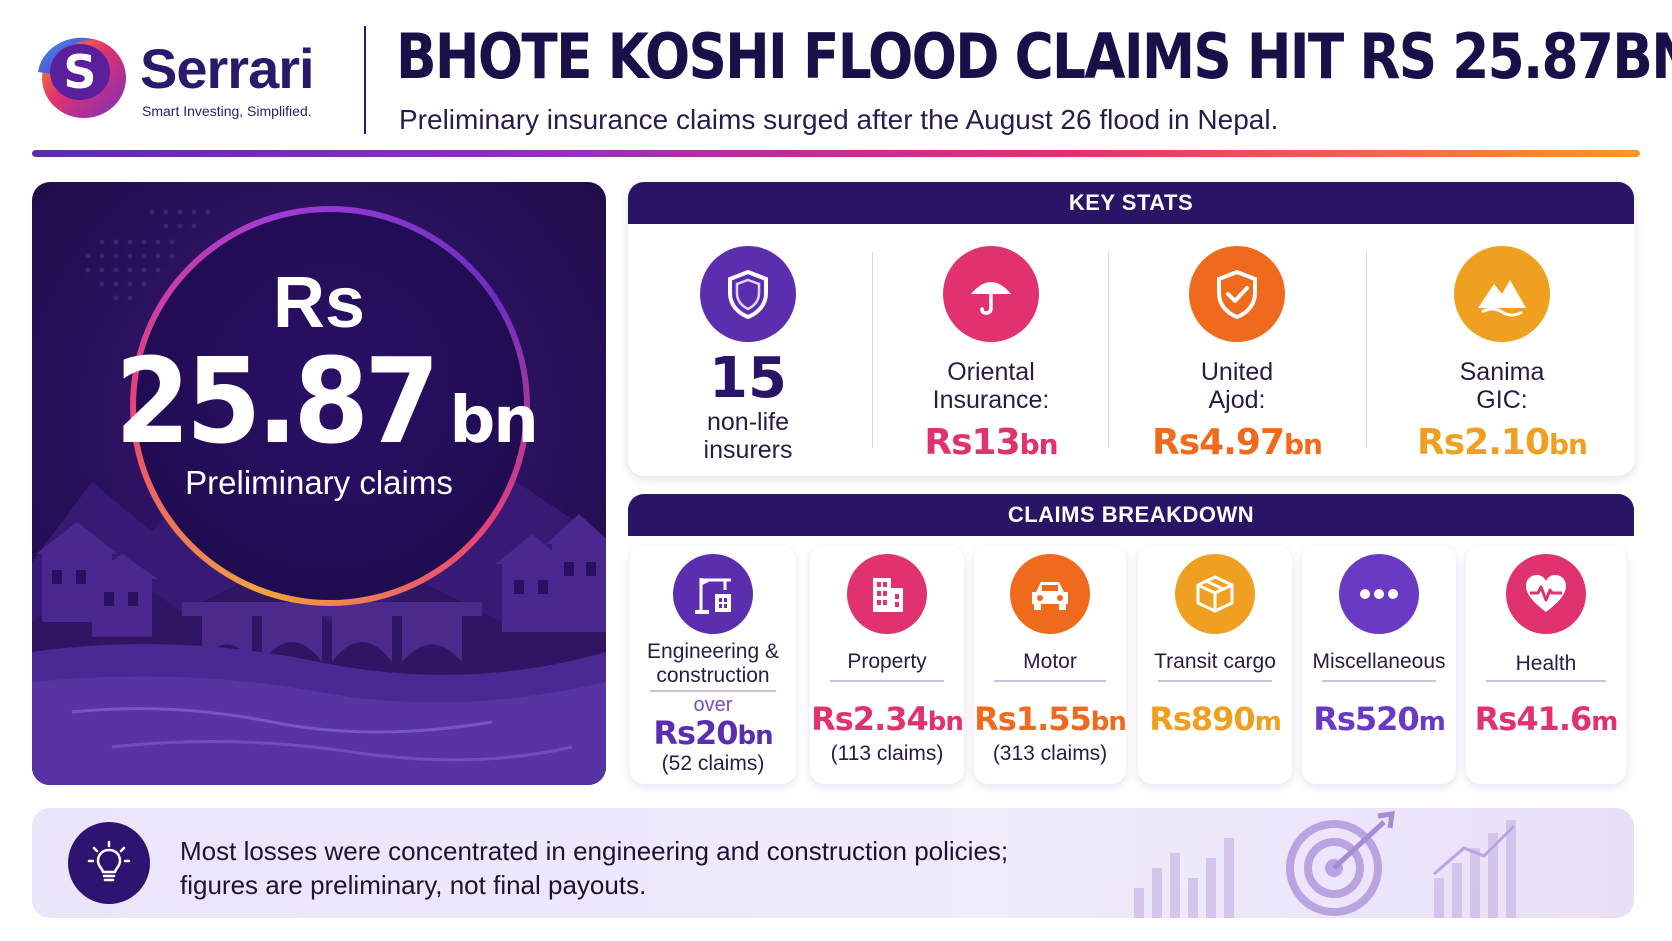 The image size is (1672, 941). What do you see at coordinates (1237, 294) in the screenshot?
I see `shield-check-icon` at bounding box center [1237, 294].